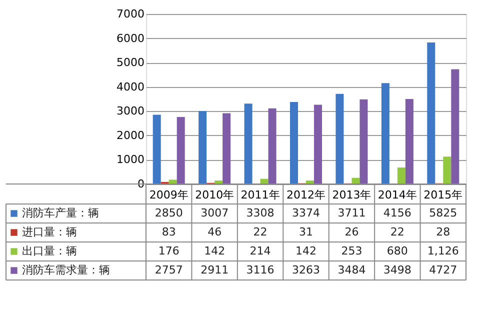 Image resolution: width=494 pixels, height=322 pixels. Describe the element at coordinates (130, 14) in the screenshot. I see `y-tick-label: 7000` at that location.